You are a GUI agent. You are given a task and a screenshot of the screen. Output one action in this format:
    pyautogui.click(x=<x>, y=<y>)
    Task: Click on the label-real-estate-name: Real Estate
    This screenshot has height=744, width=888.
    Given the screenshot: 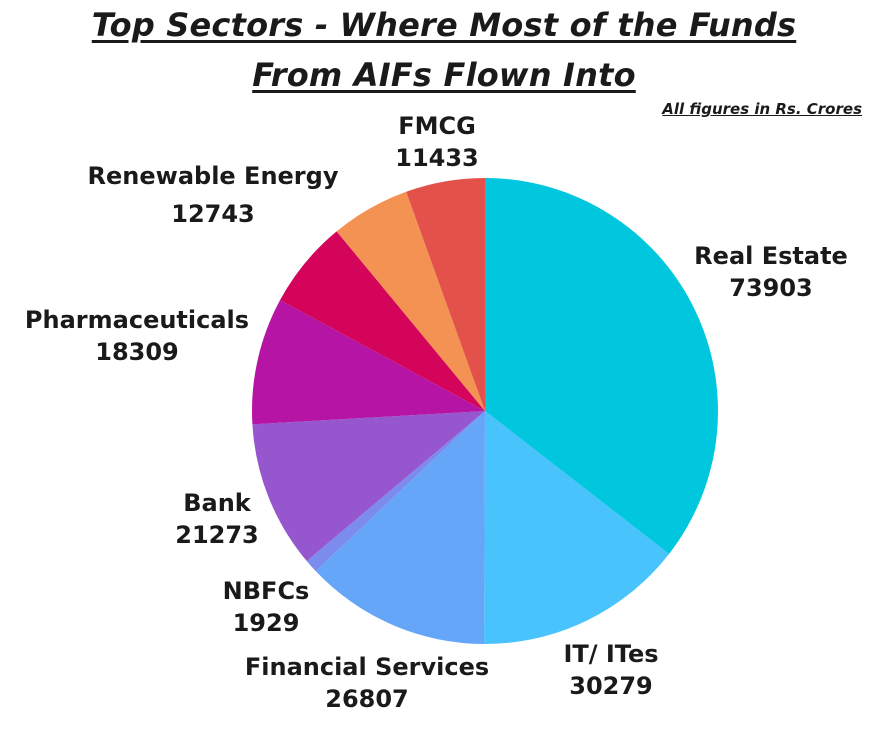 What is the action you would take?
    pyautogui.click(x=771, y=256)
    